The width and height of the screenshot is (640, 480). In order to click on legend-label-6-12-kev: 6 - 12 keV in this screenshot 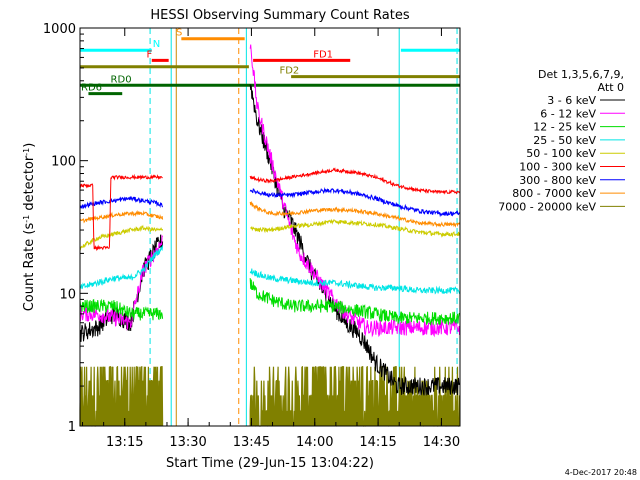, I will do `click(568, 113)`.